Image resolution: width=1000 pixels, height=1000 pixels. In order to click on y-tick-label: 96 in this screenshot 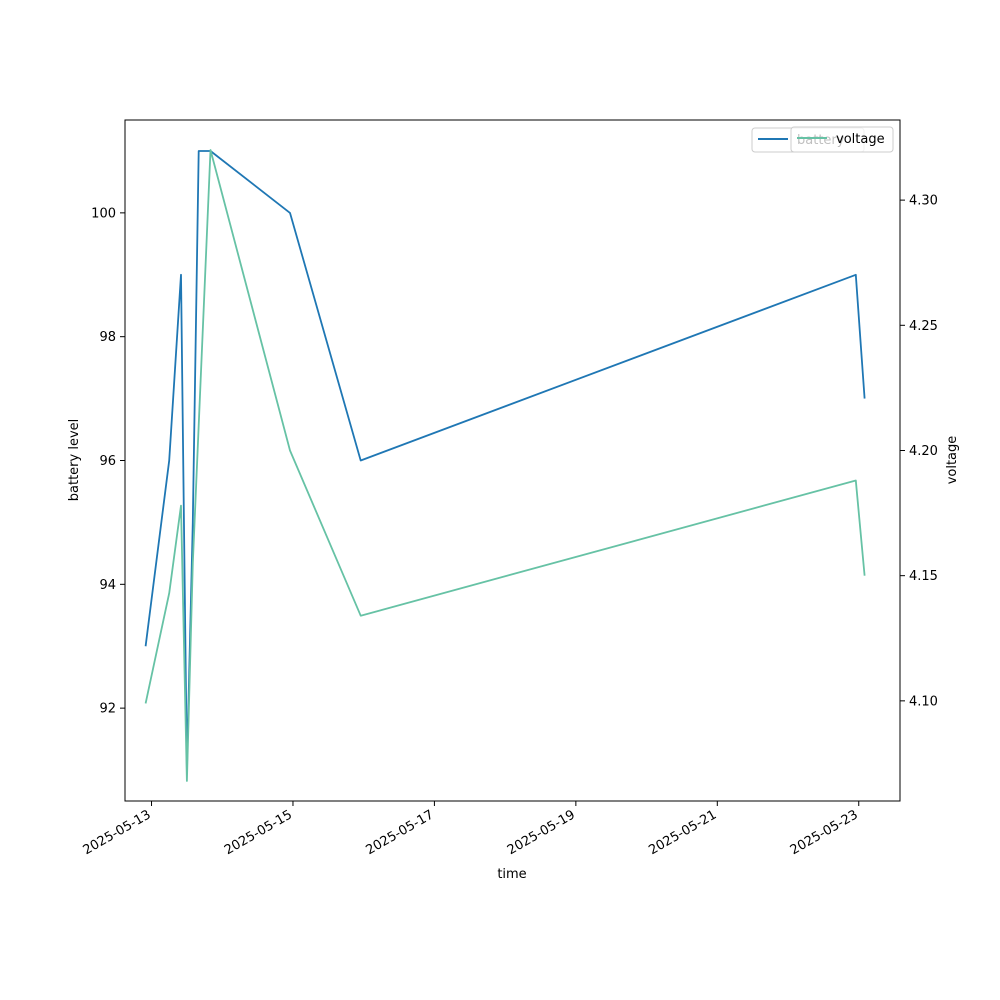, I will do `click(107, 461)`.